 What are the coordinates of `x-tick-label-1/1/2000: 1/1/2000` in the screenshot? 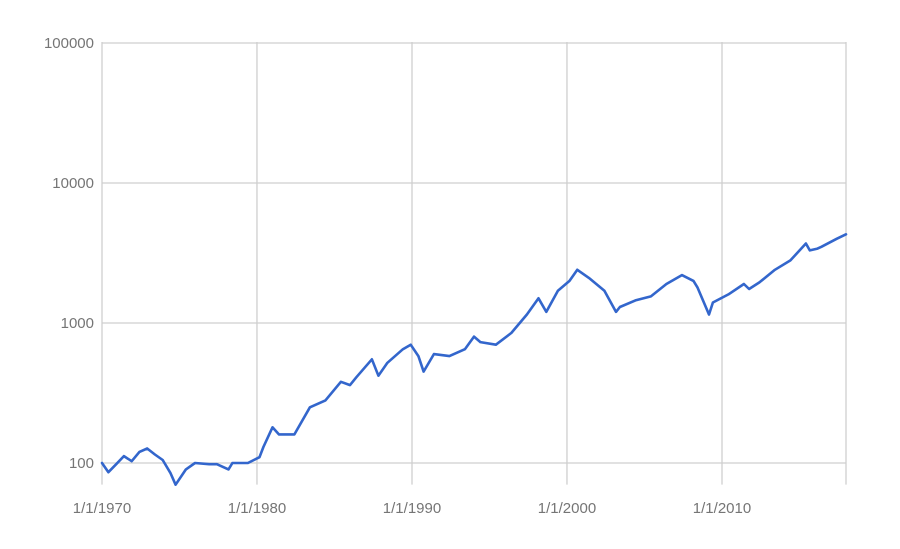 It's located at (567, 508).